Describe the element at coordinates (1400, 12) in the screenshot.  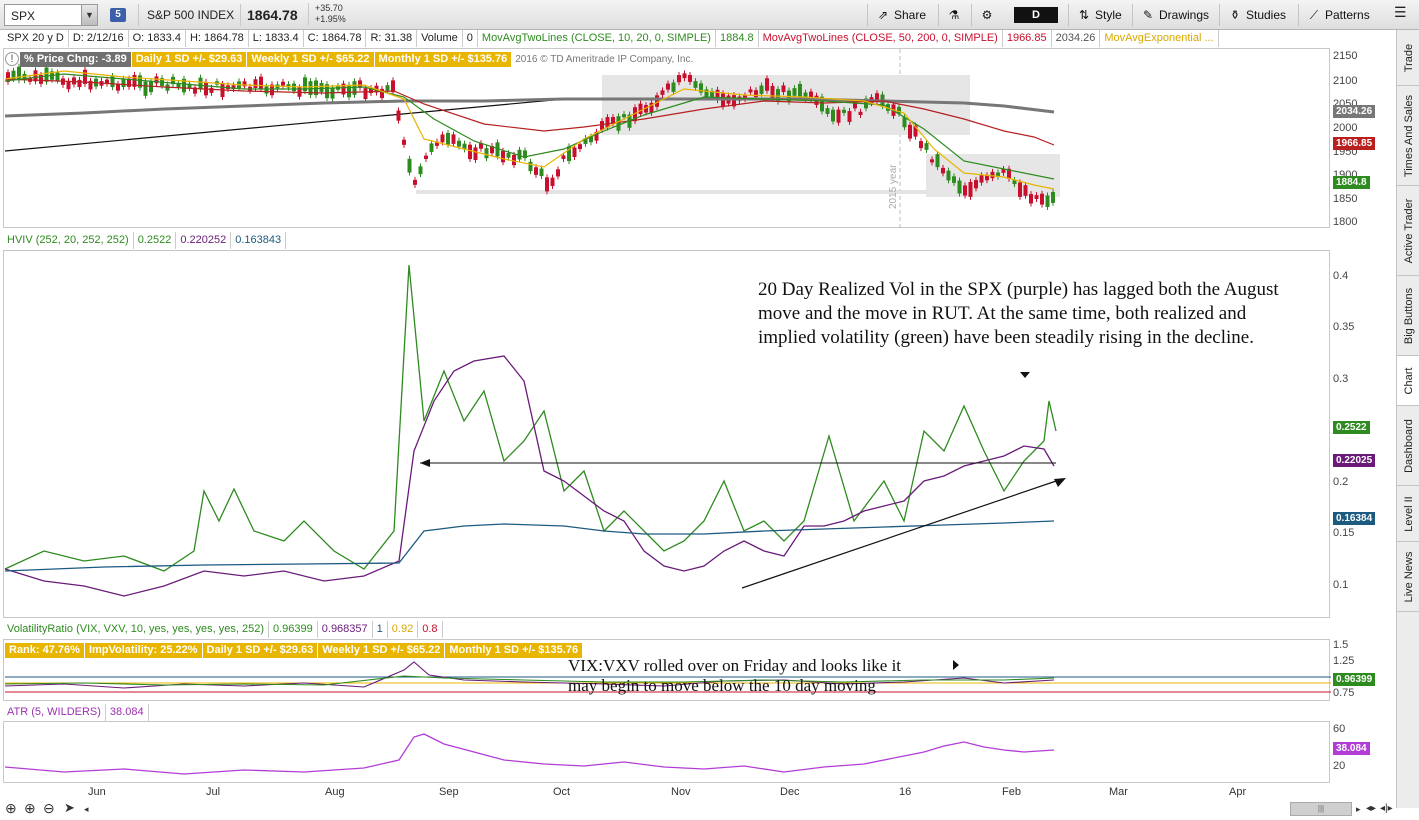
I see `menu-icon: ☰` at that location.